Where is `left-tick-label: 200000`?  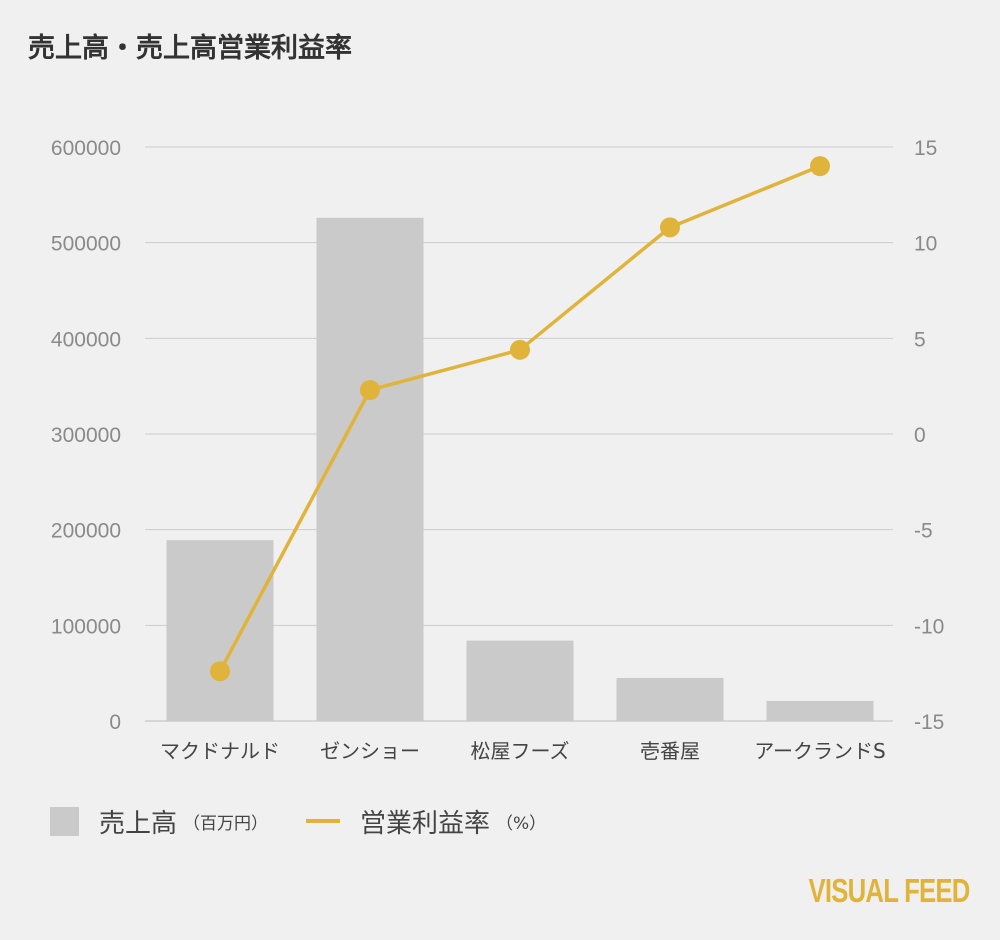
left-tick-label: 200000 is located at coordinates (86, 531).